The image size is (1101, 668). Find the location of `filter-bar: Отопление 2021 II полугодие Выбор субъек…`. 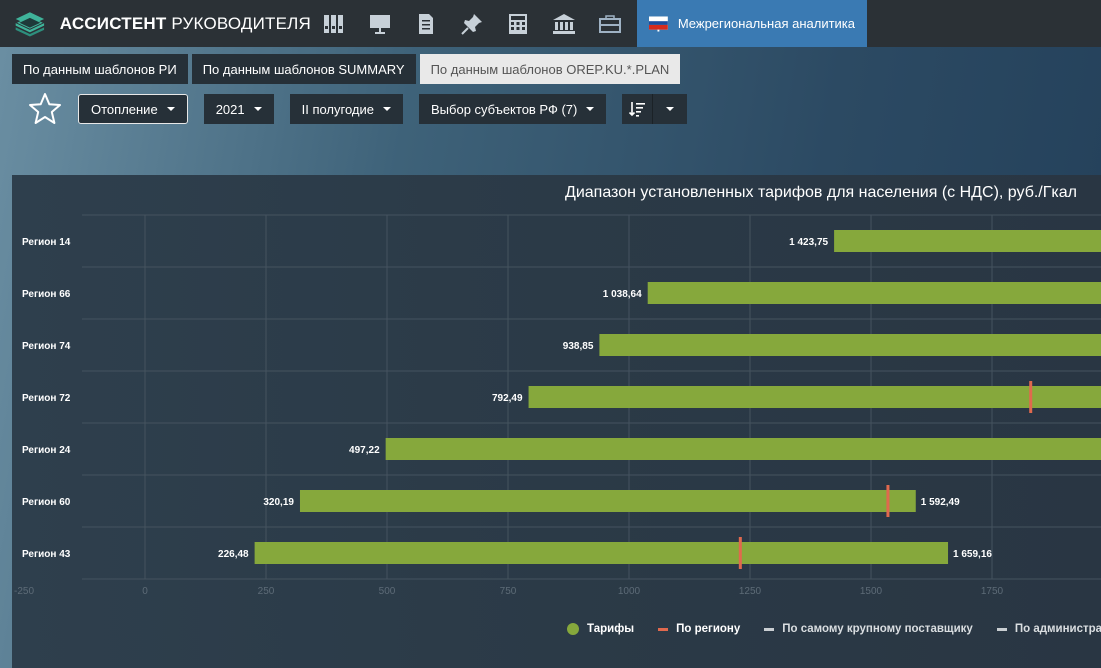

filter-bar: Отопление 2021 II полугодие Выбор субъек… is located at coordinates (358, 109).